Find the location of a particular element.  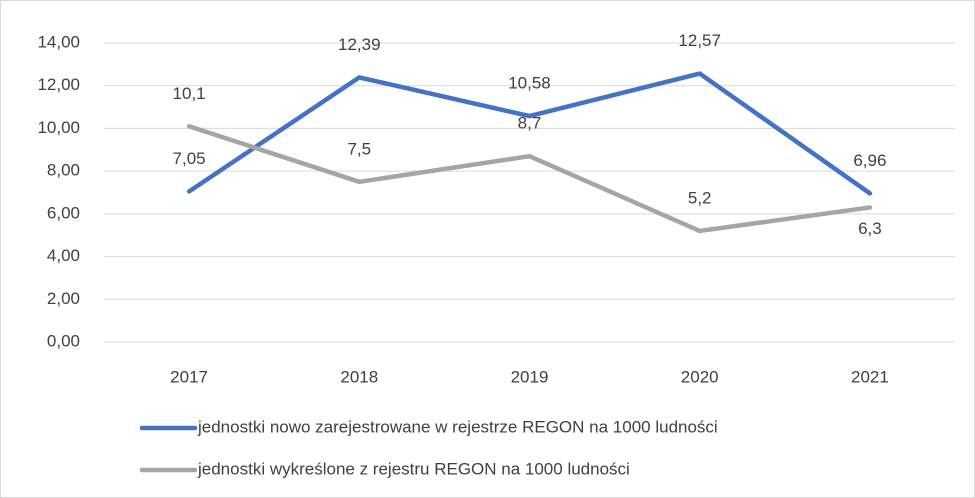

y-tick-label: 14,00 is located at coordinates (58, 41).